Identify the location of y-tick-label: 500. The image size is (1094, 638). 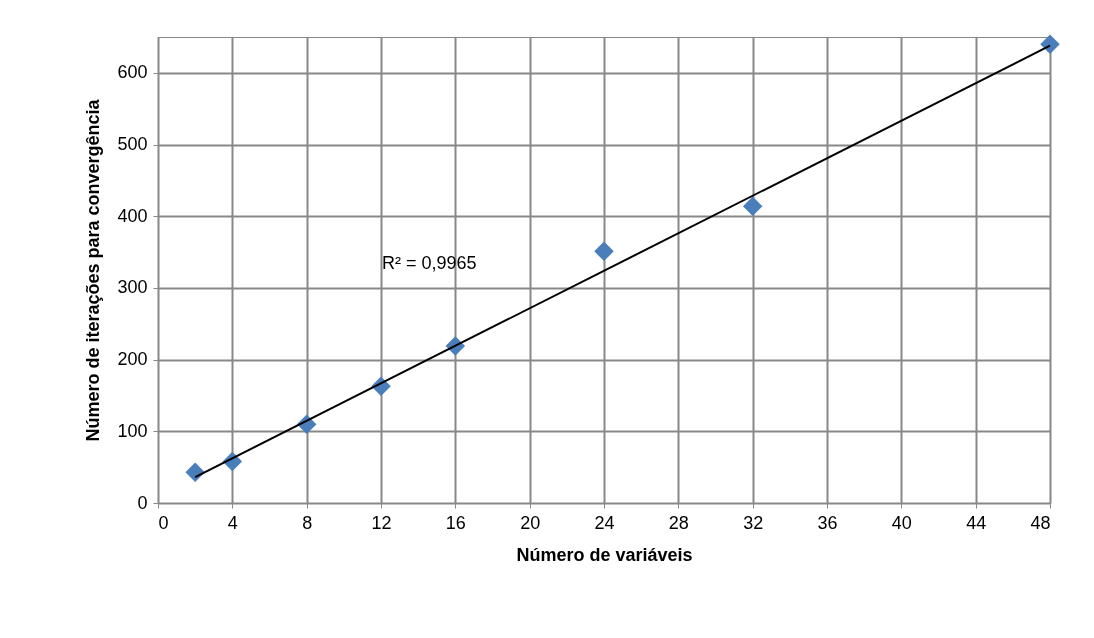
(132, 144).